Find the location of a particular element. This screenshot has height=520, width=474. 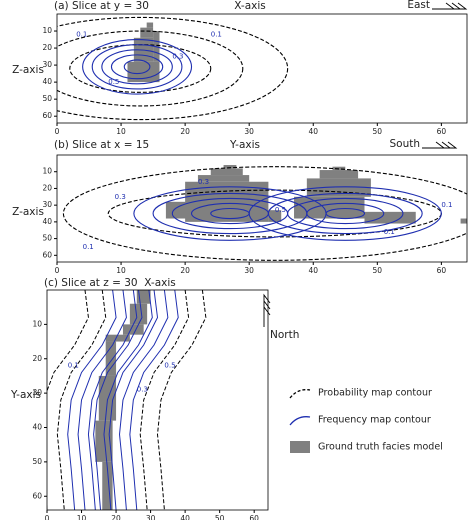

legend-label: Frequency map contour is located at coordinates (374, 420).